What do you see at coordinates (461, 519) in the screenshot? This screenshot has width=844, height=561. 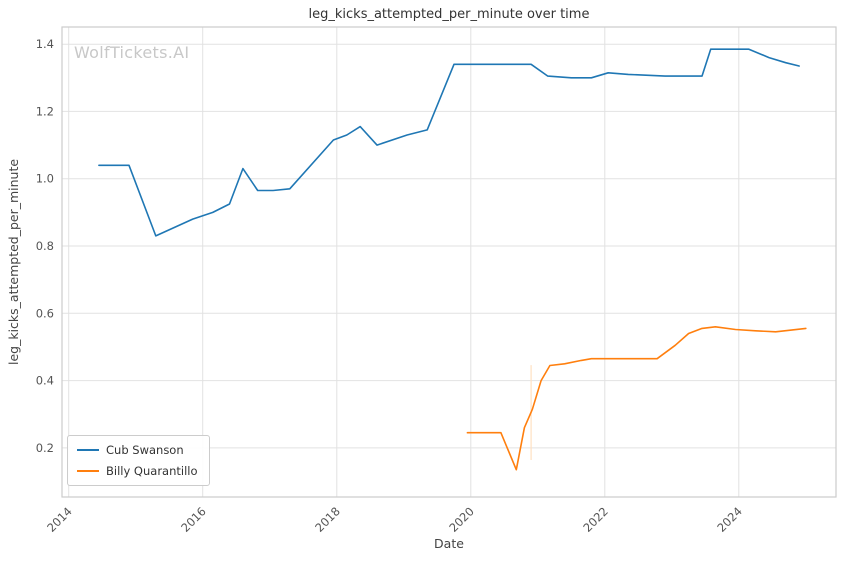 I see `x-tick-label: 2020` at bounding box center [461, 519].